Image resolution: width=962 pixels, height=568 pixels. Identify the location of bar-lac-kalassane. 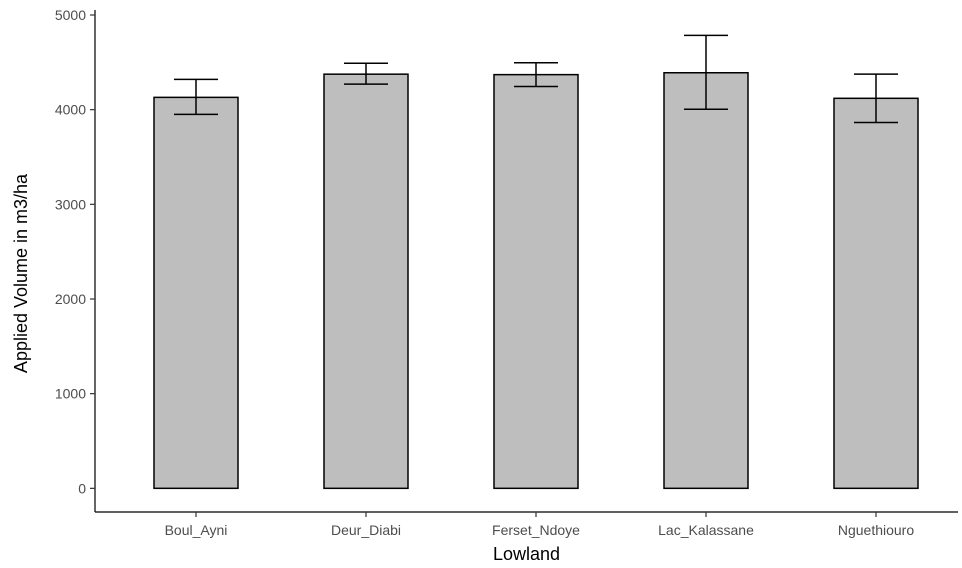
(706, 280).